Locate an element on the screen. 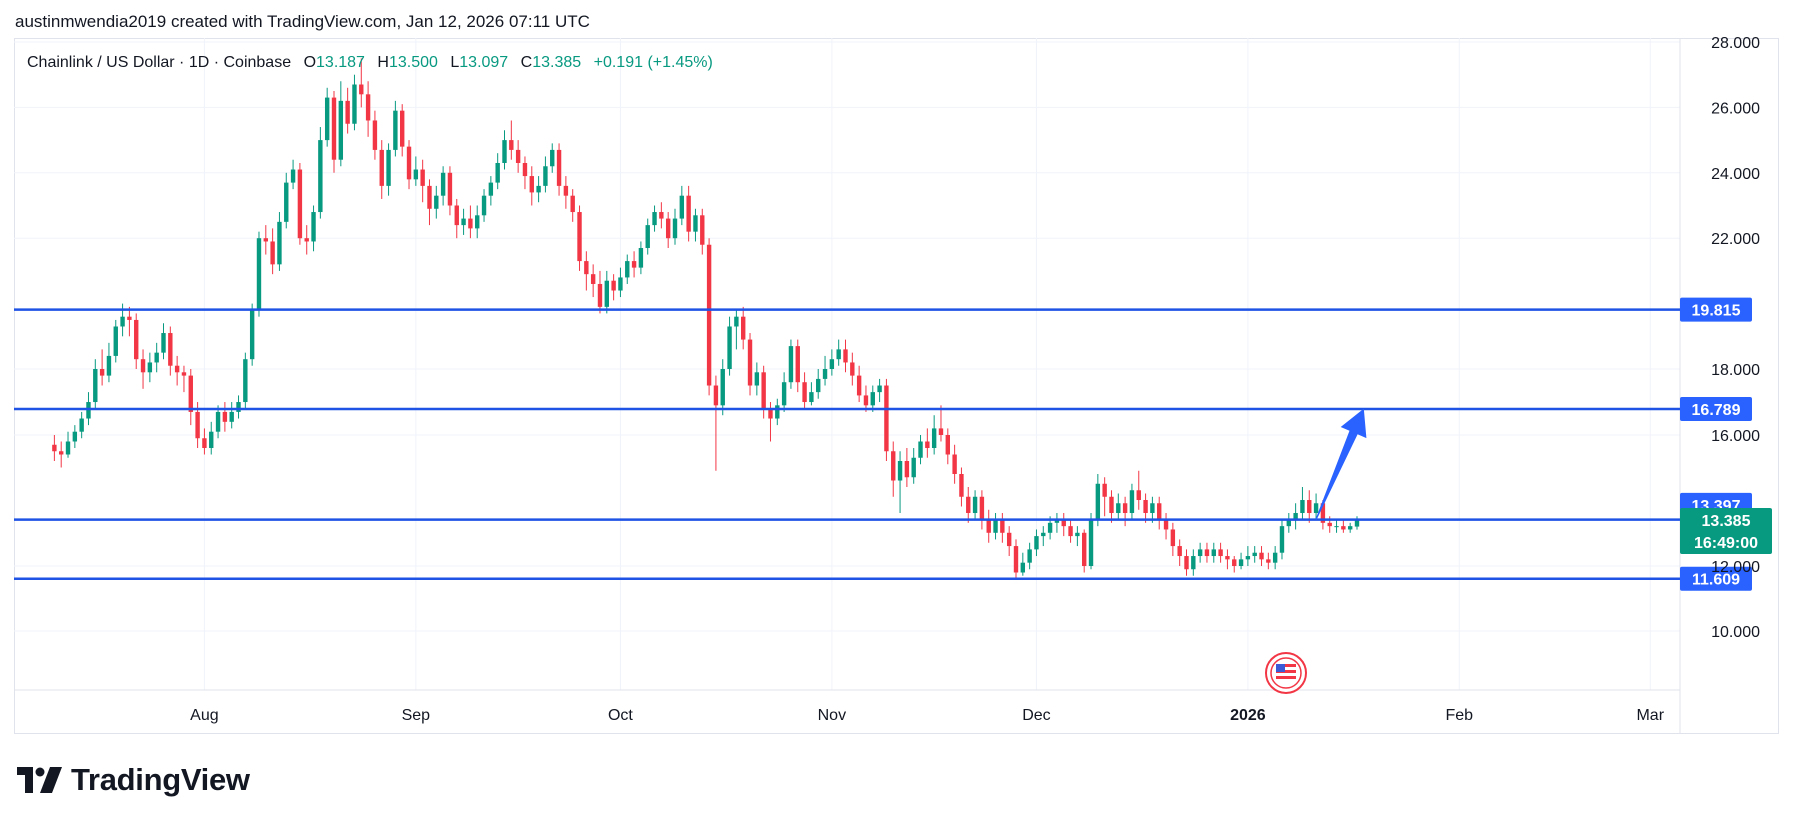  level-price-label: 11.609 is located at coordinates (1716, 580).